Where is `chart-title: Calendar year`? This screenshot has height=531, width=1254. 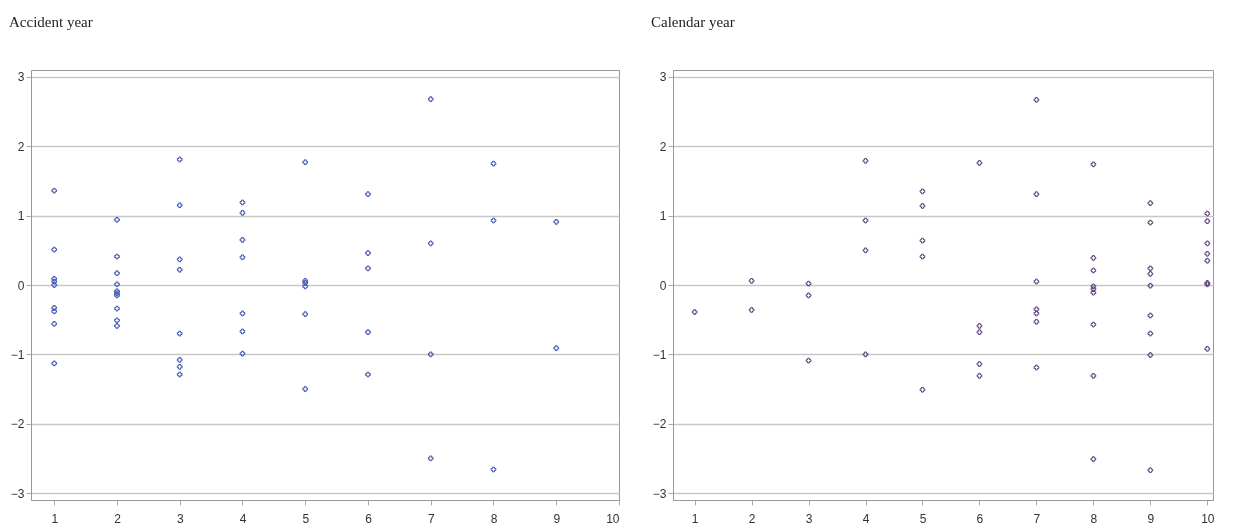
chart-title: Calendar year is located at coordinates (693, 22).